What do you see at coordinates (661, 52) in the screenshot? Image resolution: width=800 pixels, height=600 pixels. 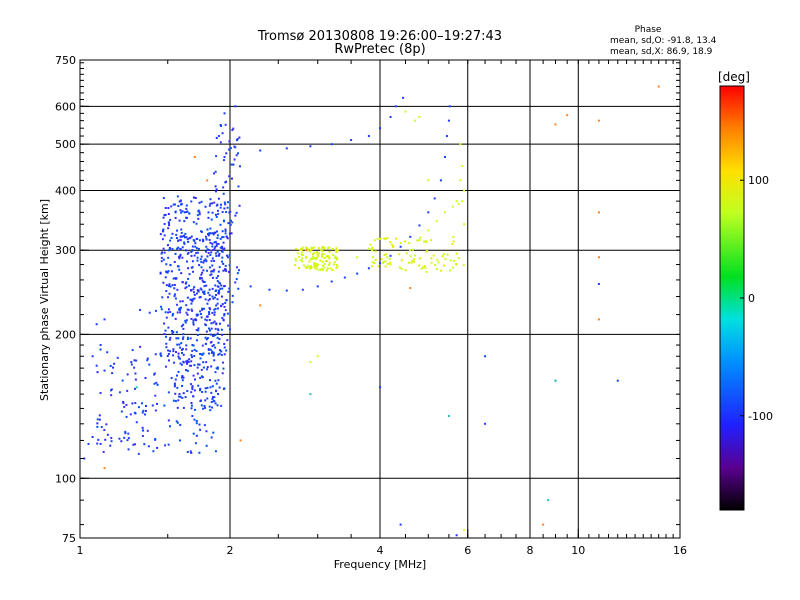 I see `info-x-stats: mean, sd,X: 86.9, 18.9` at bounding box center [661, 52].